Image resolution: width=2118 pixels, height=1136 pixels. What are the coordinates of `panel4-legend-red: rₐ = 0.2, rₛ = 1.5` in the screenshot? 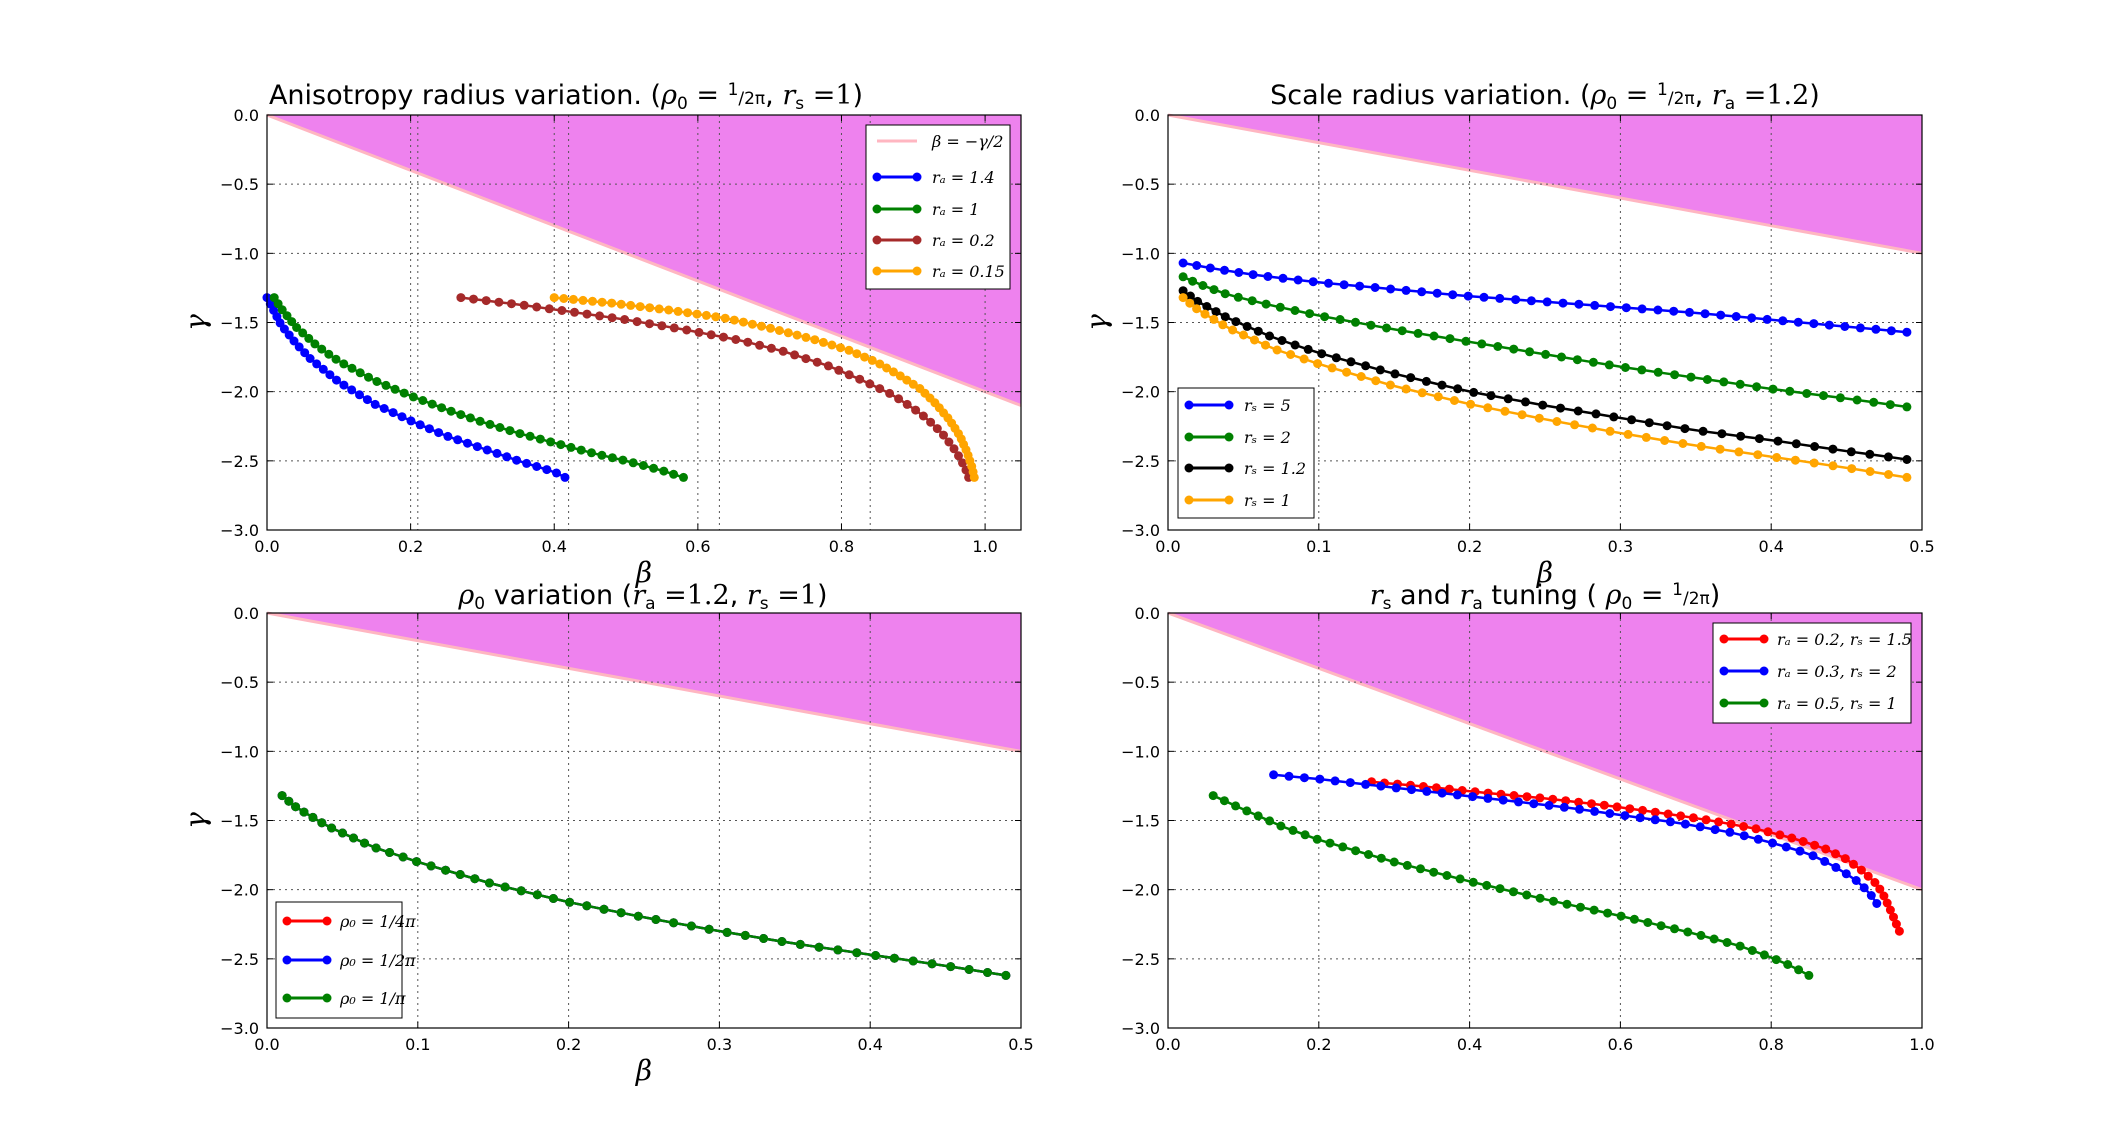 It's located at (1844, 639).